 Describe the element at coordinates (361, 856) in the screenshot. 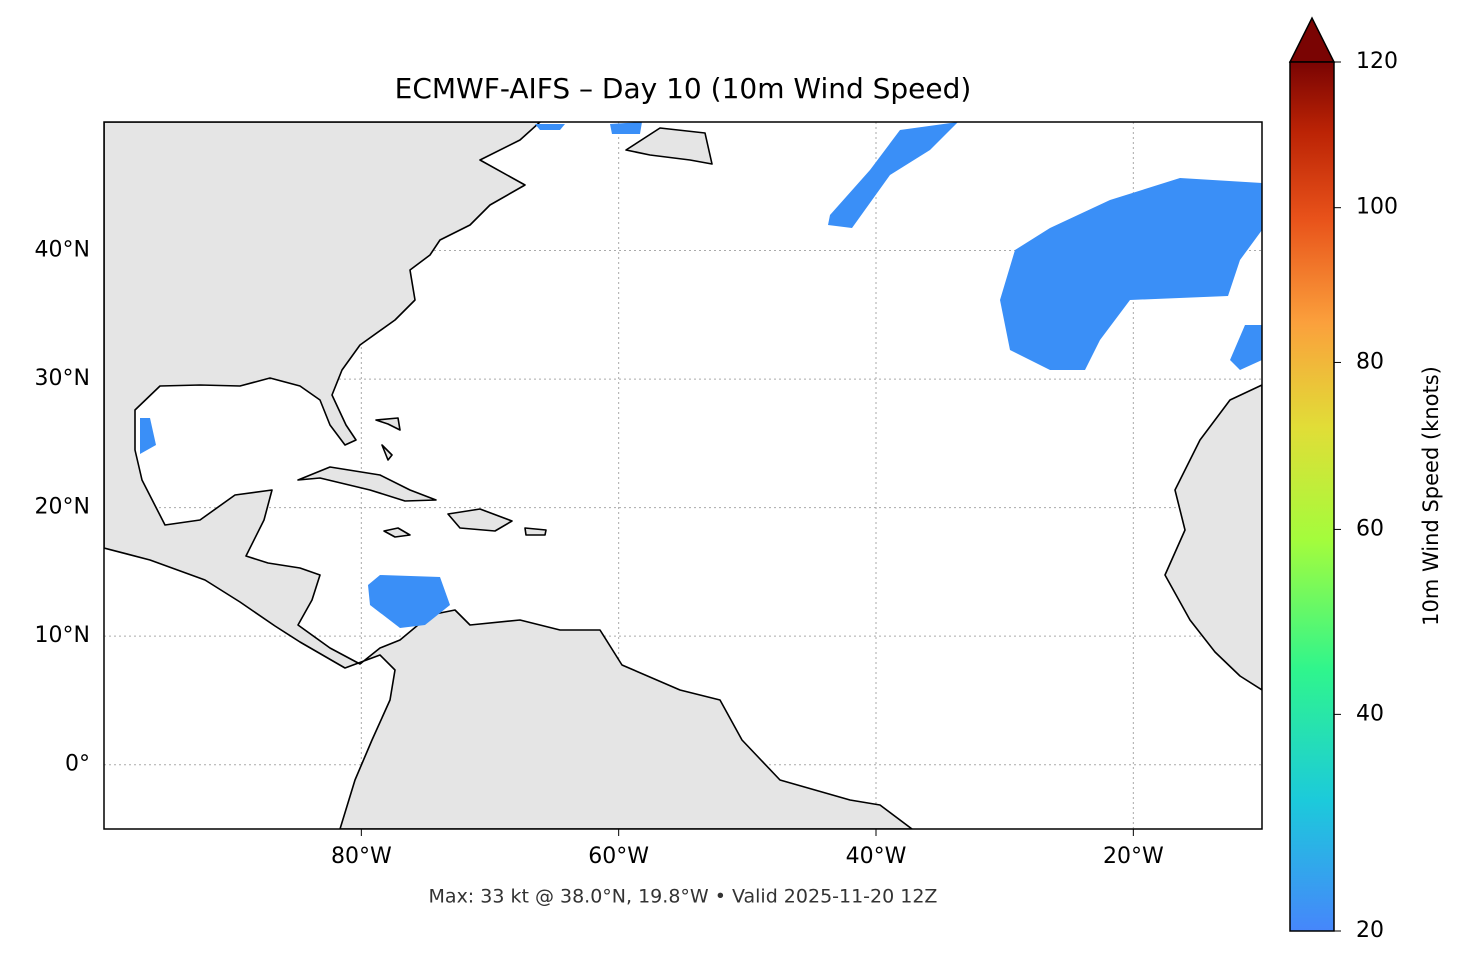

I see `x-tick-label: 80°W` at that location.